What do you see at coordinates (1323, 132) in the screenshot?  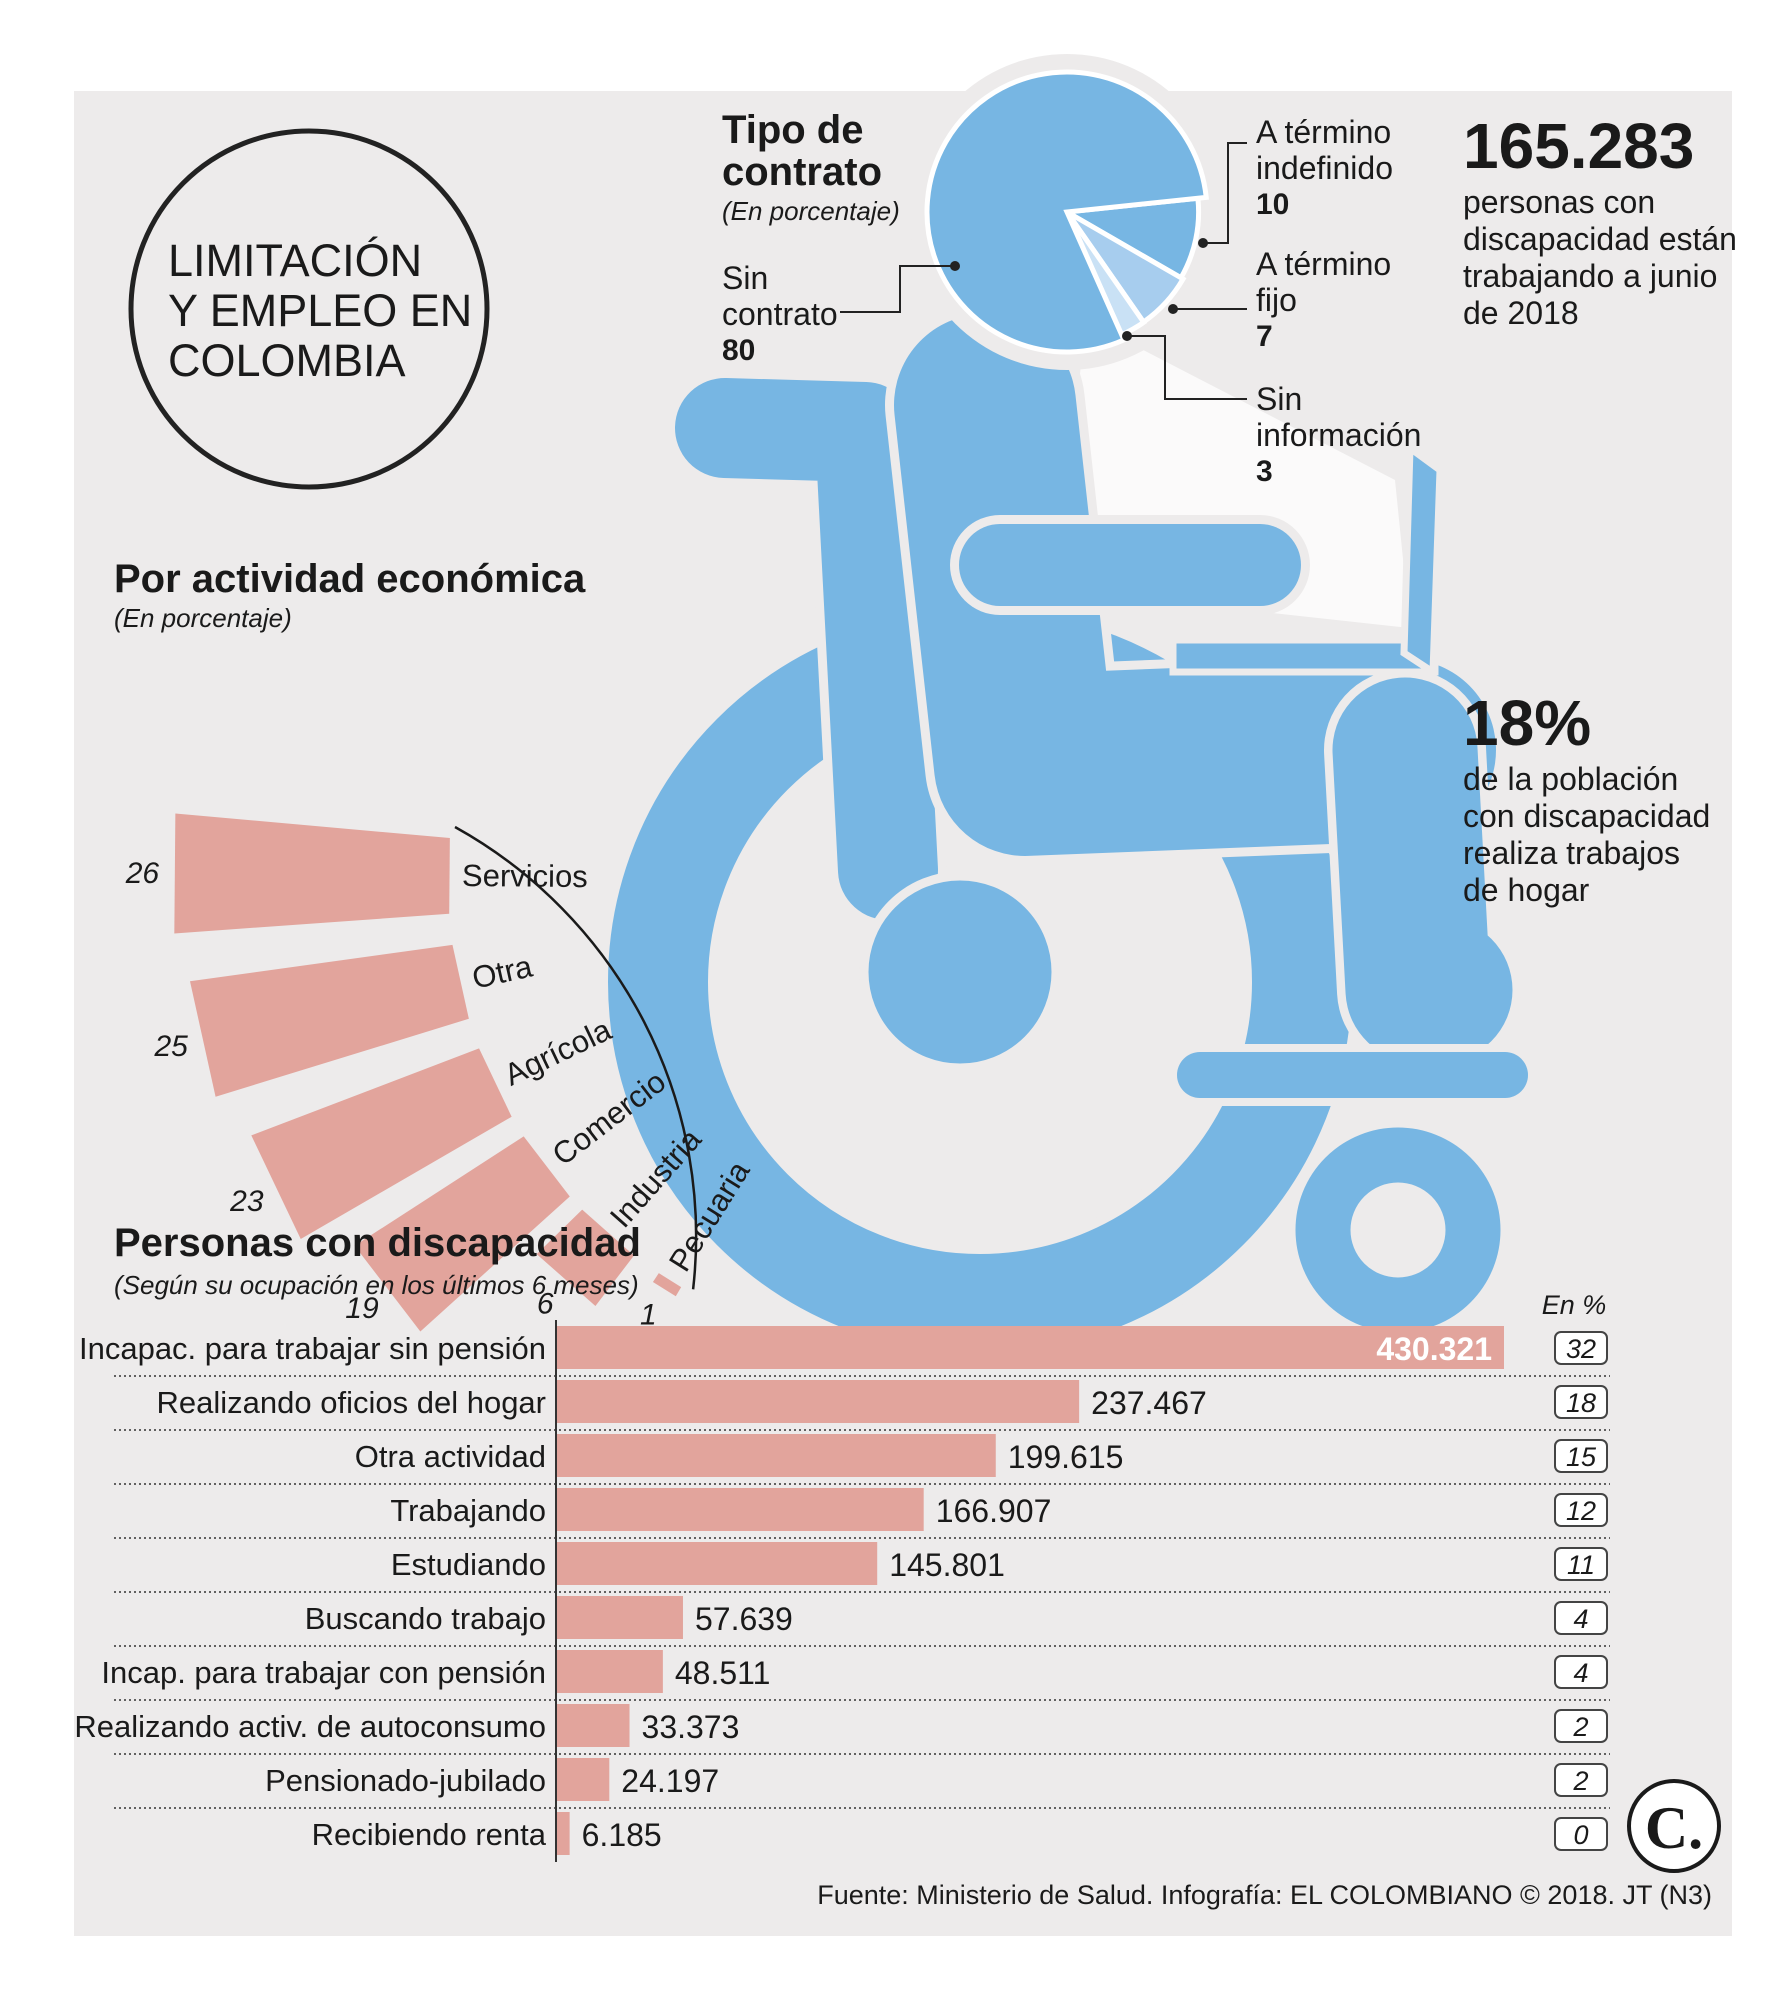 I see `slice-label-indefinido-1: A término` at bounding box center [1323, 132].